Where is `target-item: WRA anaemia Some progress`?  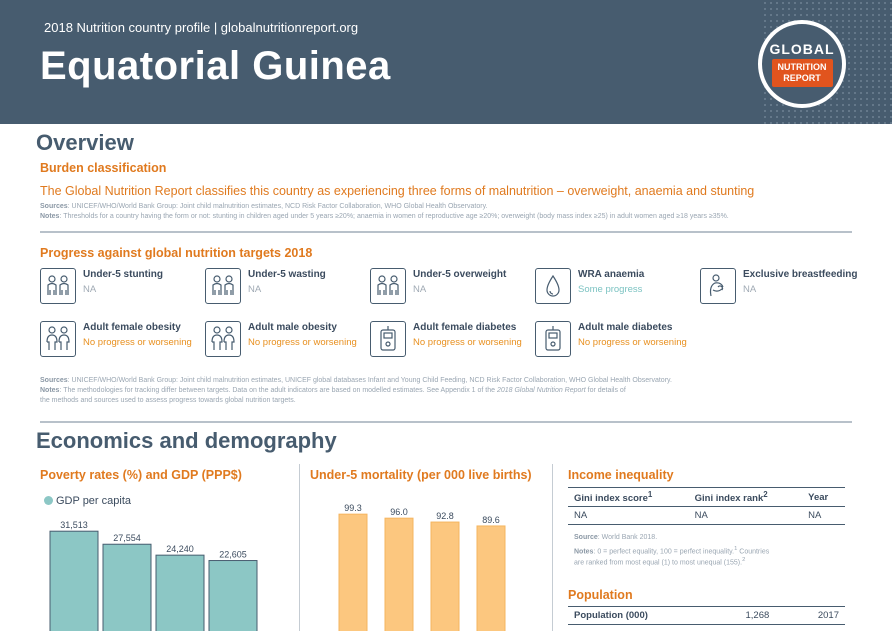 target-item: WRA anaemia Some progress is located at coordinates (615, 288).